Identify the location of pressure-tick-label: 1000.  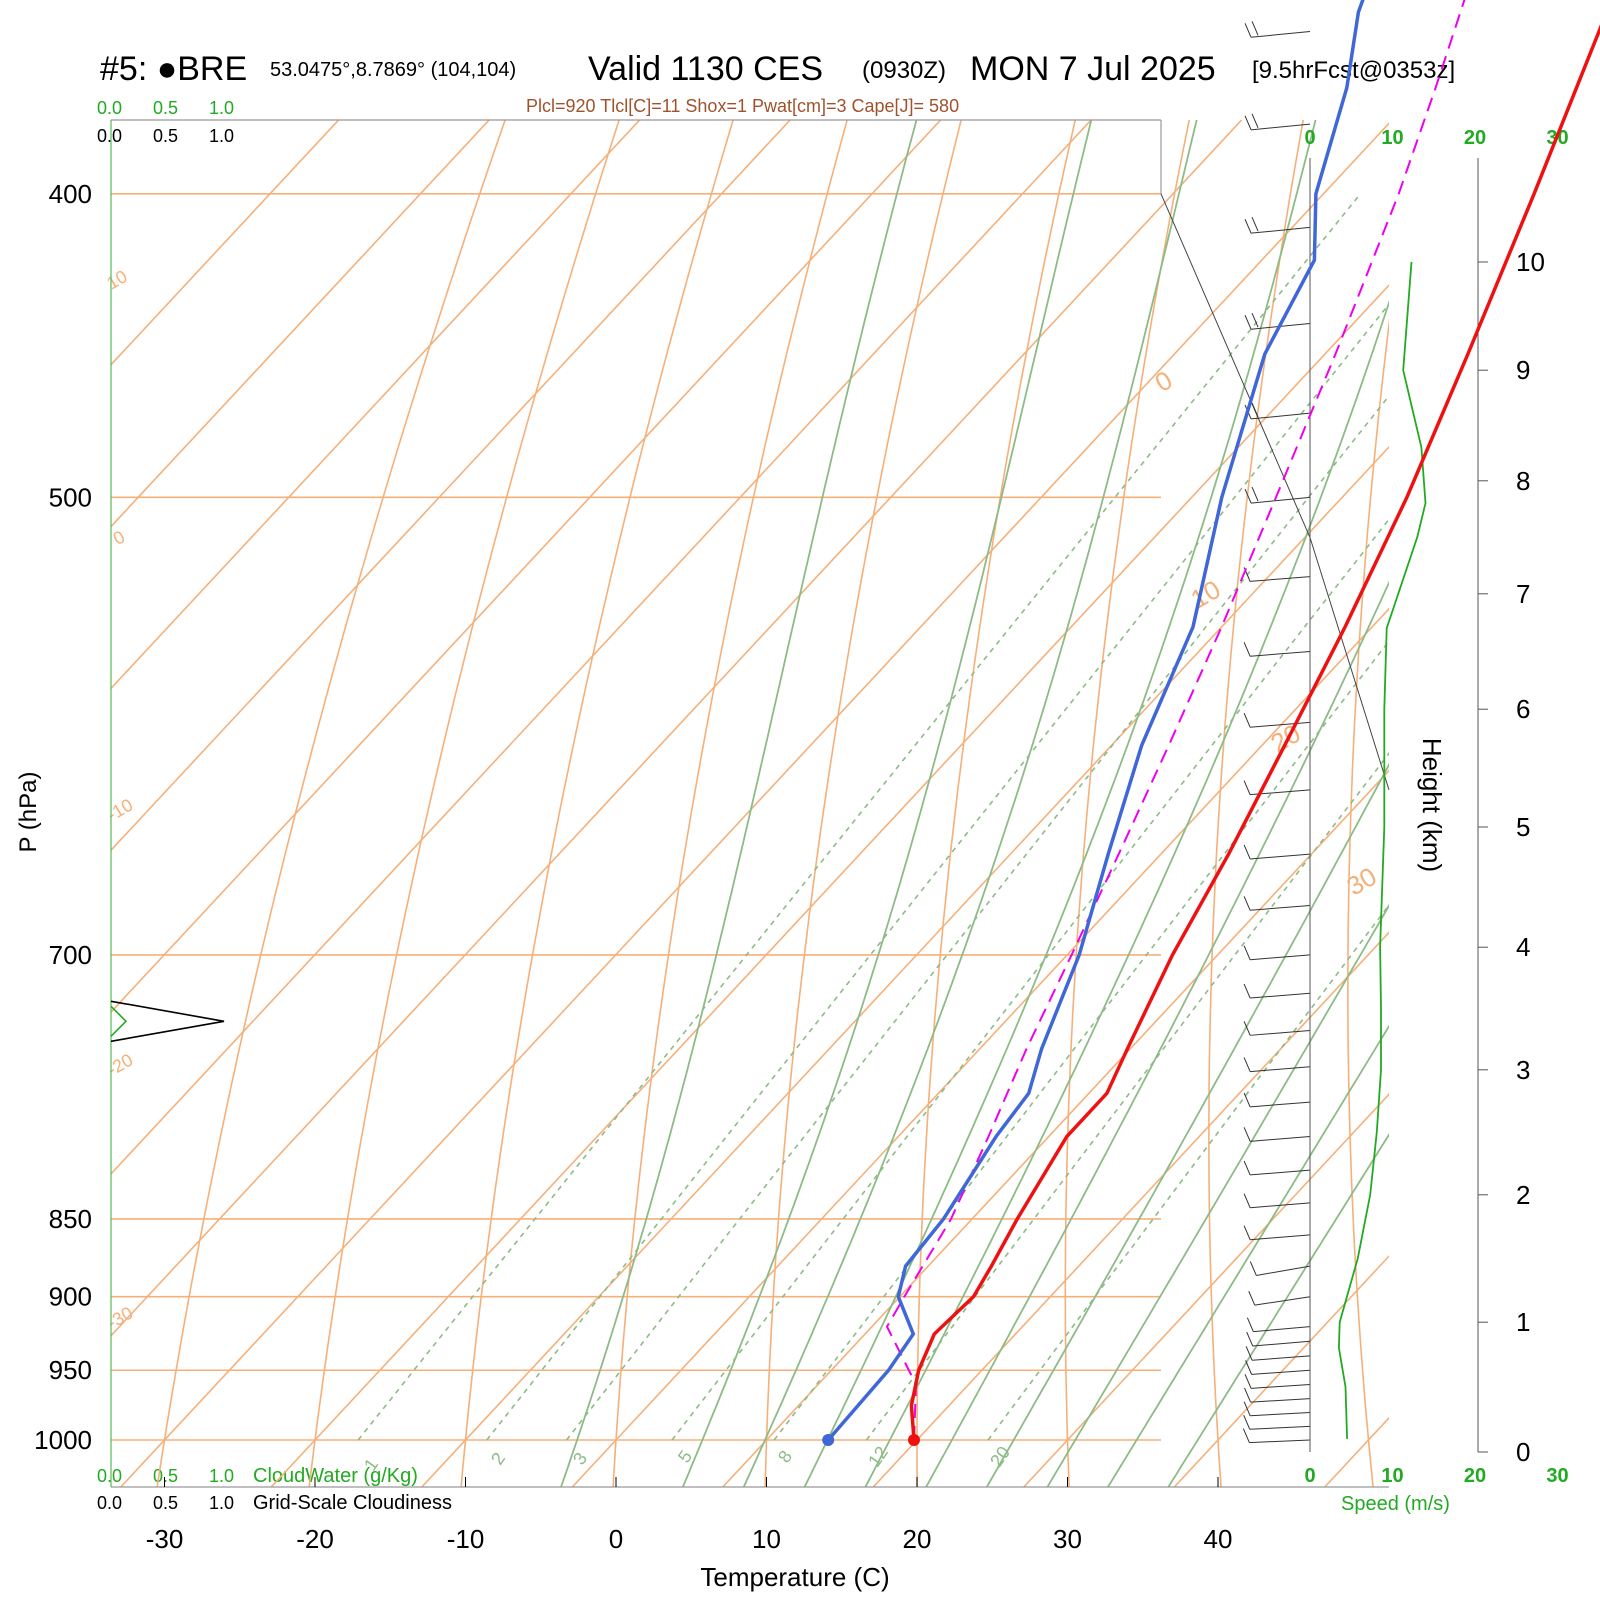
(63, 1440).